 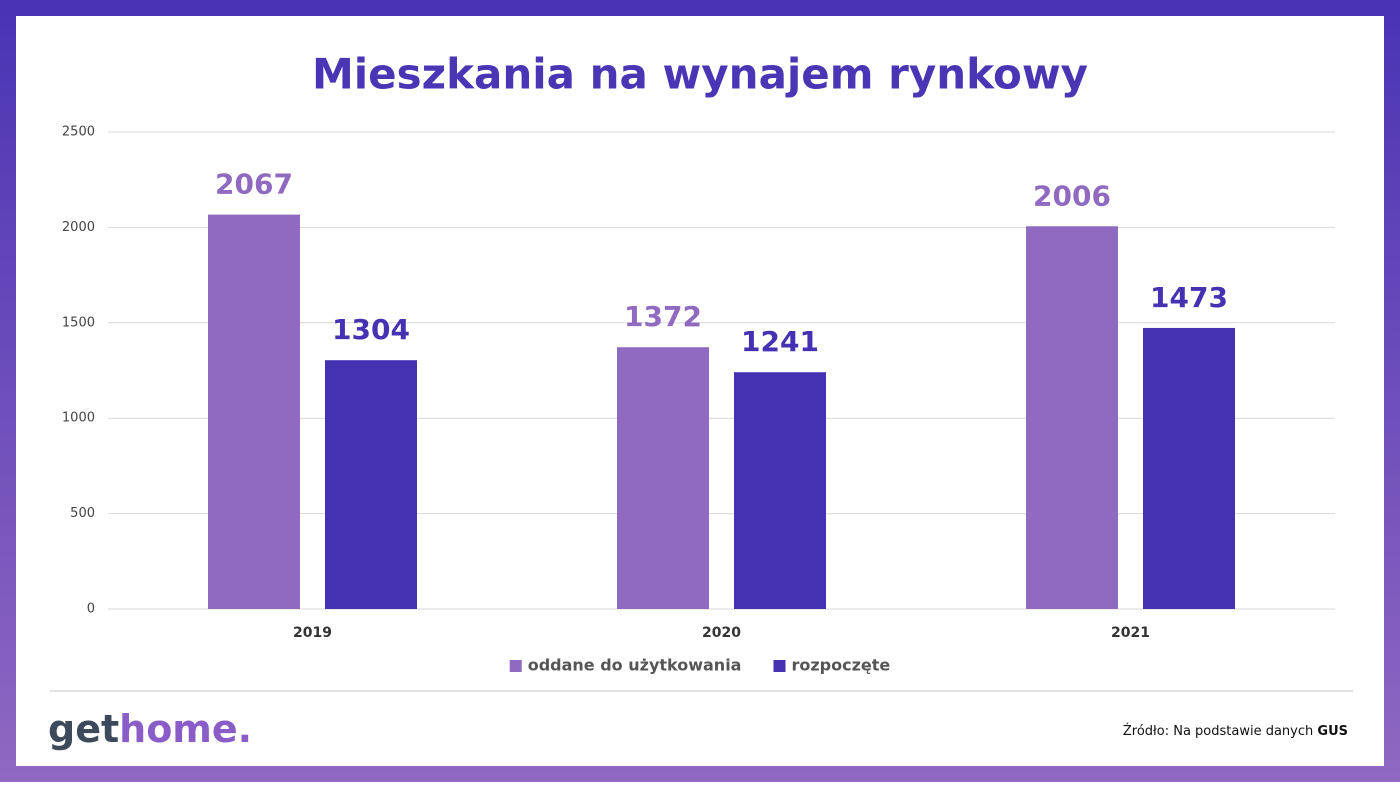 What do you see at coordinates (185, 729) in the screenshot?
I see `logo-part: home.` at bounding box center [185, 729].